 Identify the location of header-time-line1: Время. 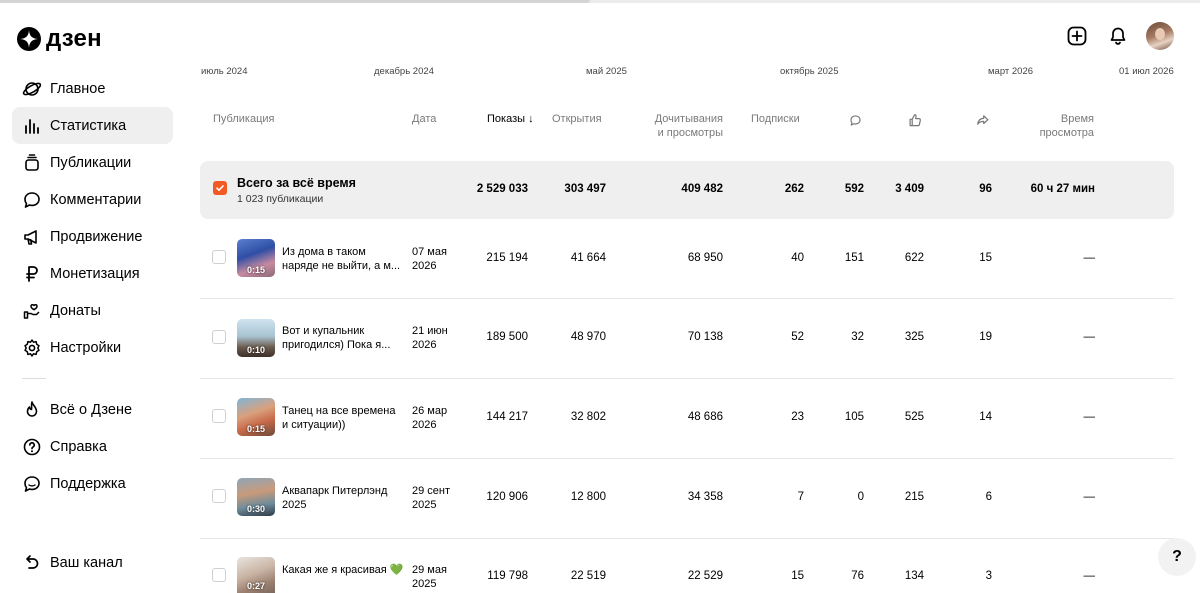
(1077, 119).